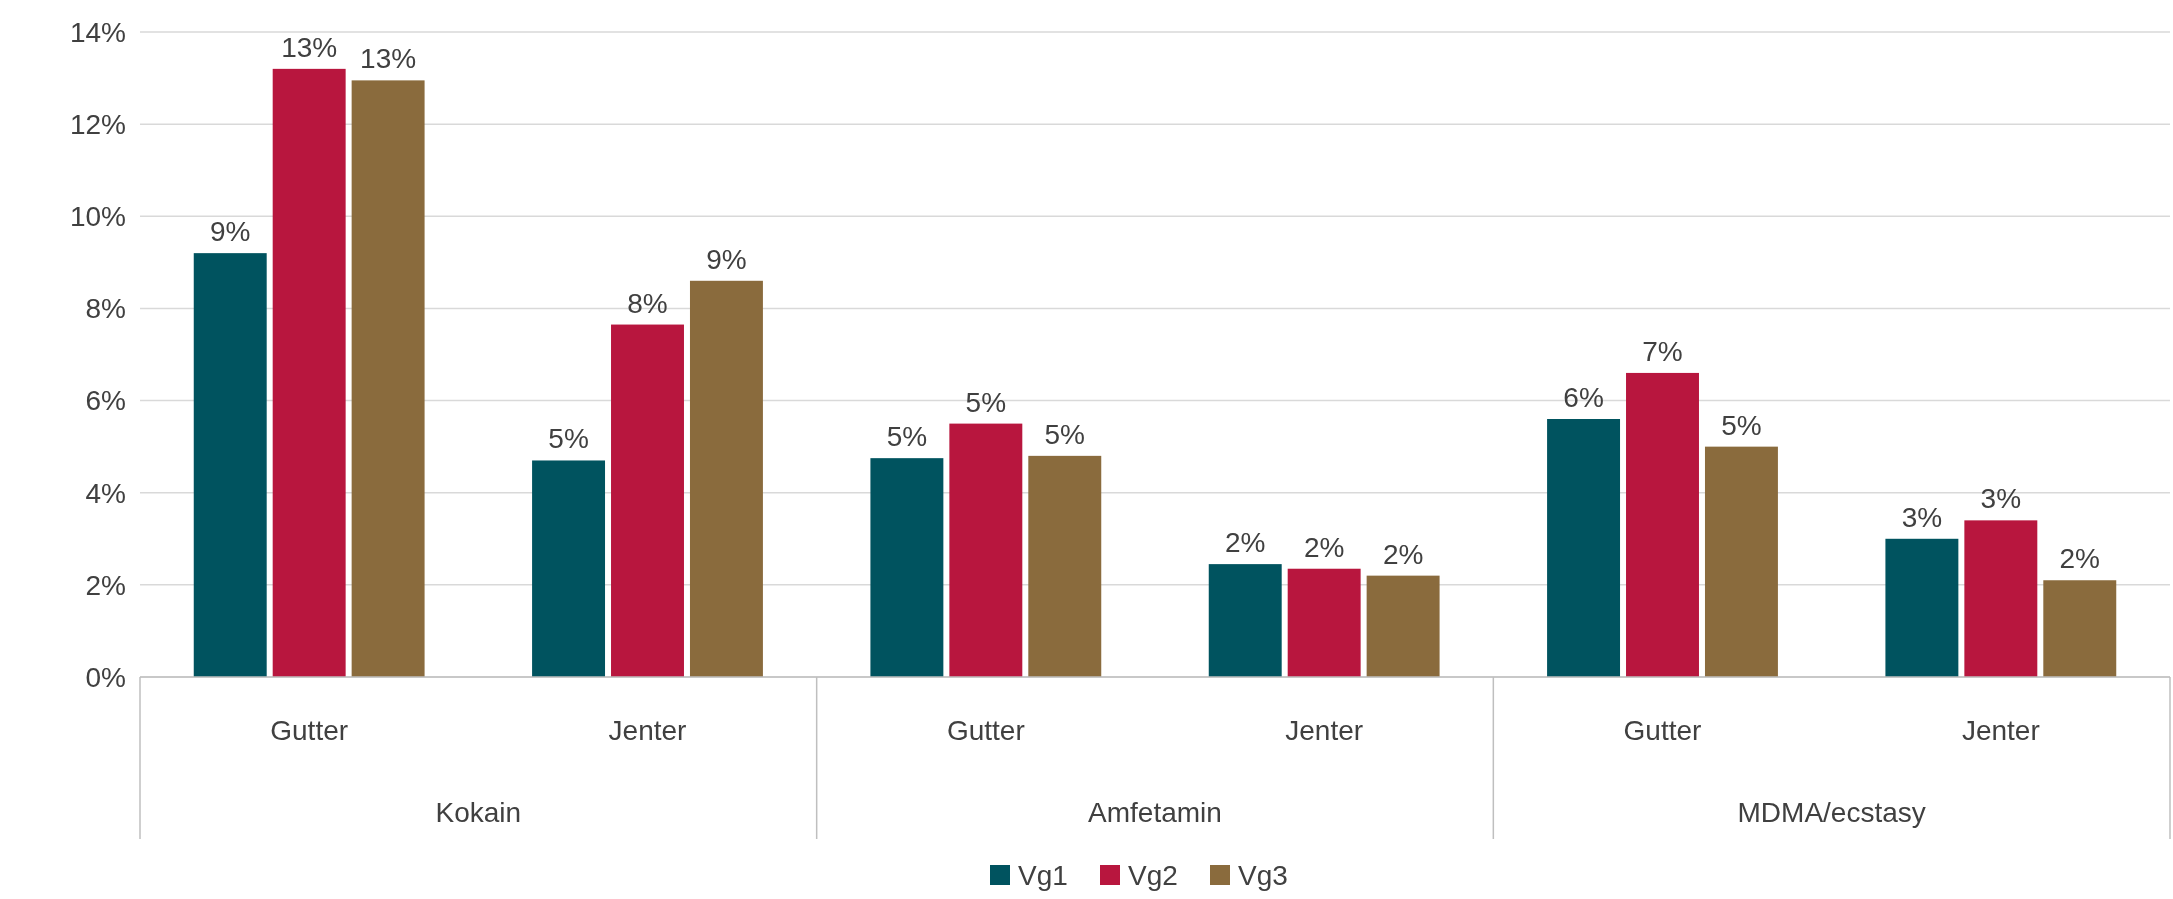 The image size is (2173, 899). I want to click on legend-label: Vg1, so click(1043, 875).